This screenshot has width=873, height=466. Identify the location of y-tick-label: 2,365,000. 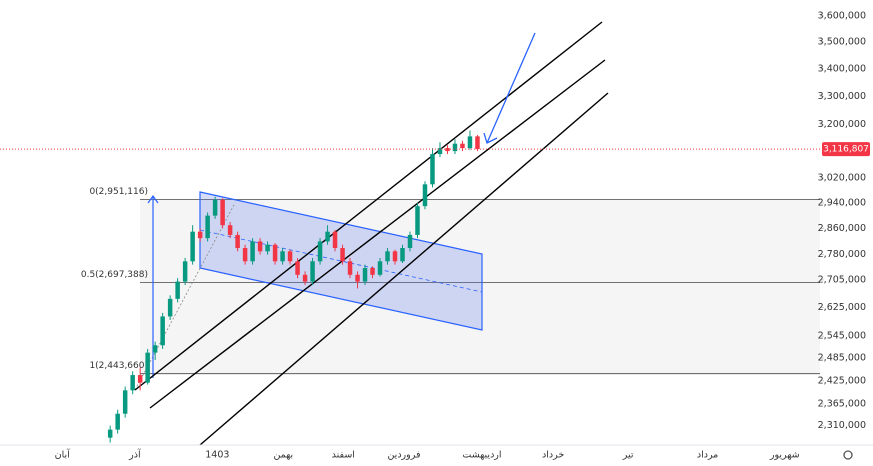
(842, 403).